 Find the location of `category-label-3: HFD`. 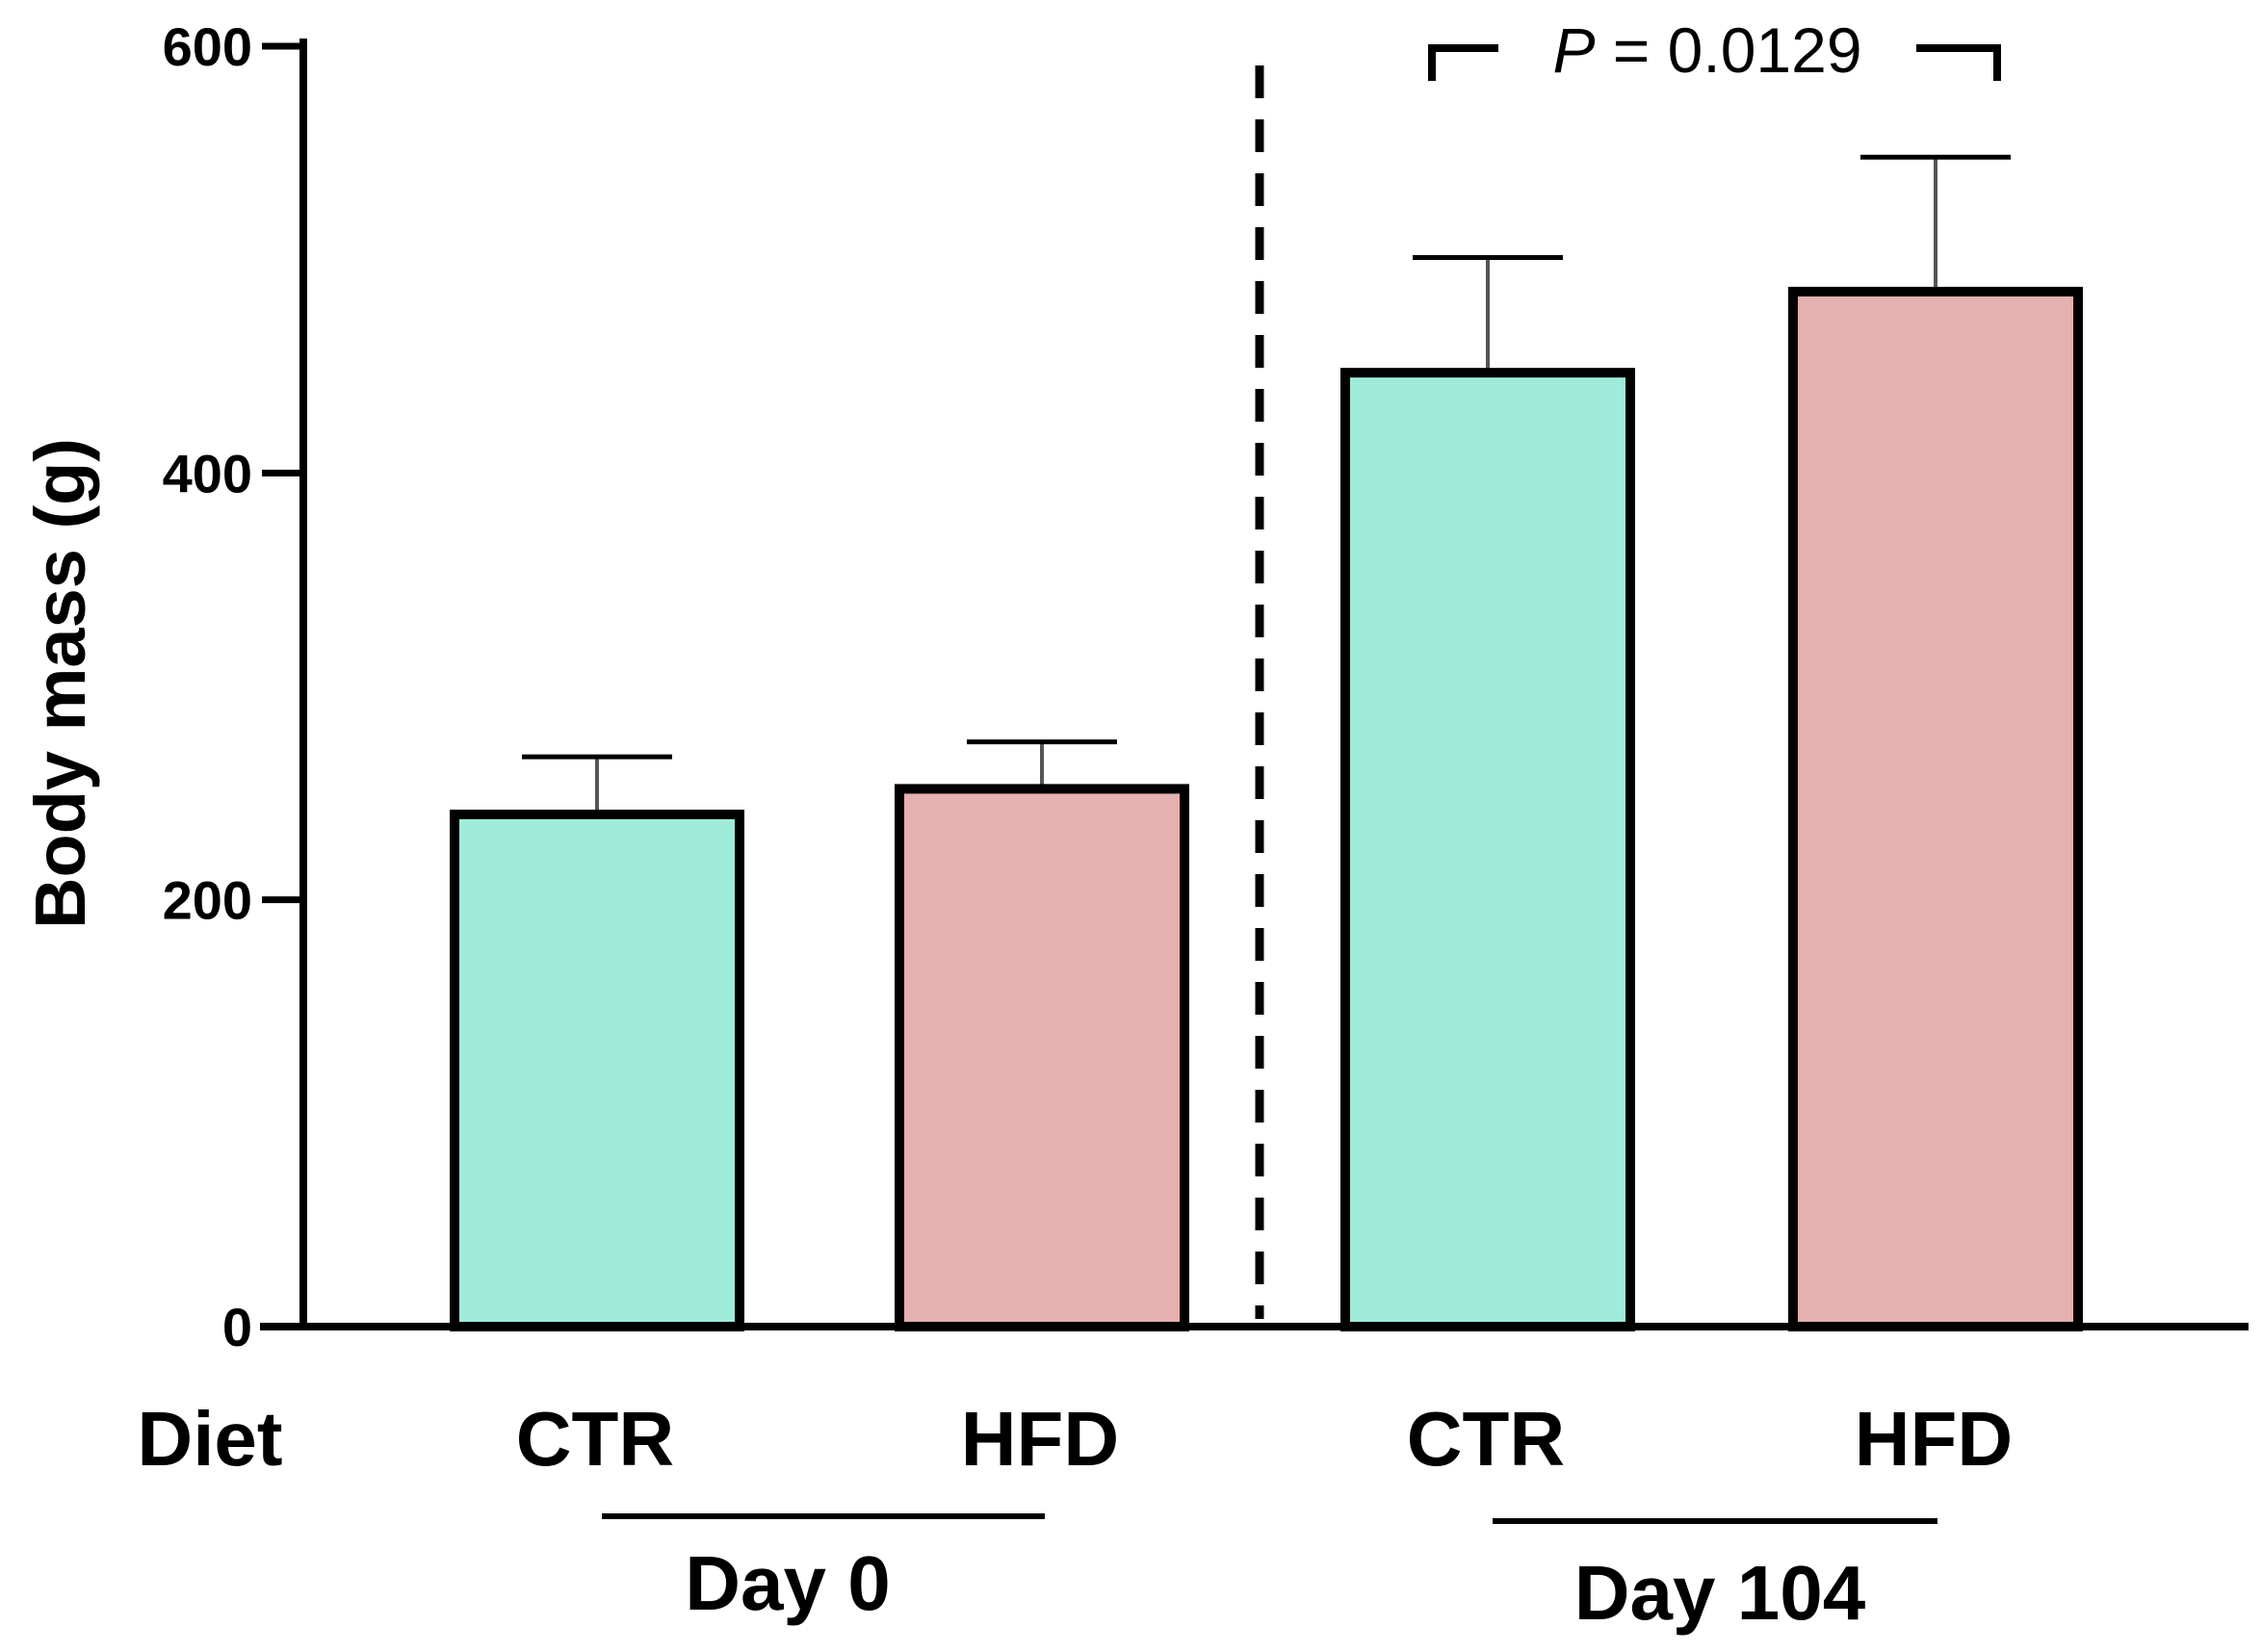

category-label-3: HFD is located at coordinates (1934, 1439).